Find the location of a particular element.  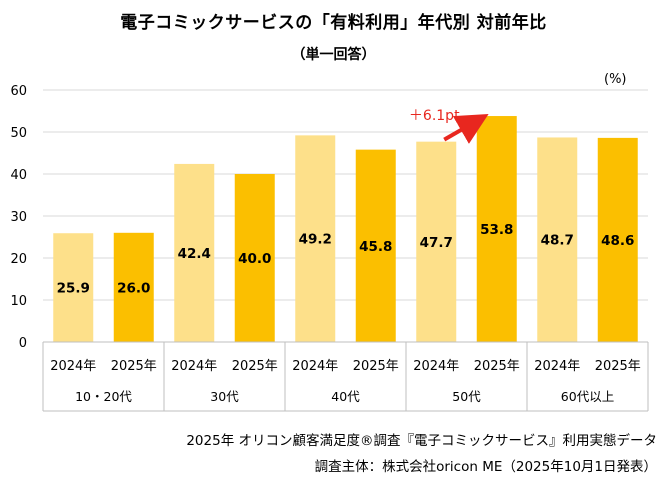

y-tick-label: 10 is located at coordinates (18, 301).